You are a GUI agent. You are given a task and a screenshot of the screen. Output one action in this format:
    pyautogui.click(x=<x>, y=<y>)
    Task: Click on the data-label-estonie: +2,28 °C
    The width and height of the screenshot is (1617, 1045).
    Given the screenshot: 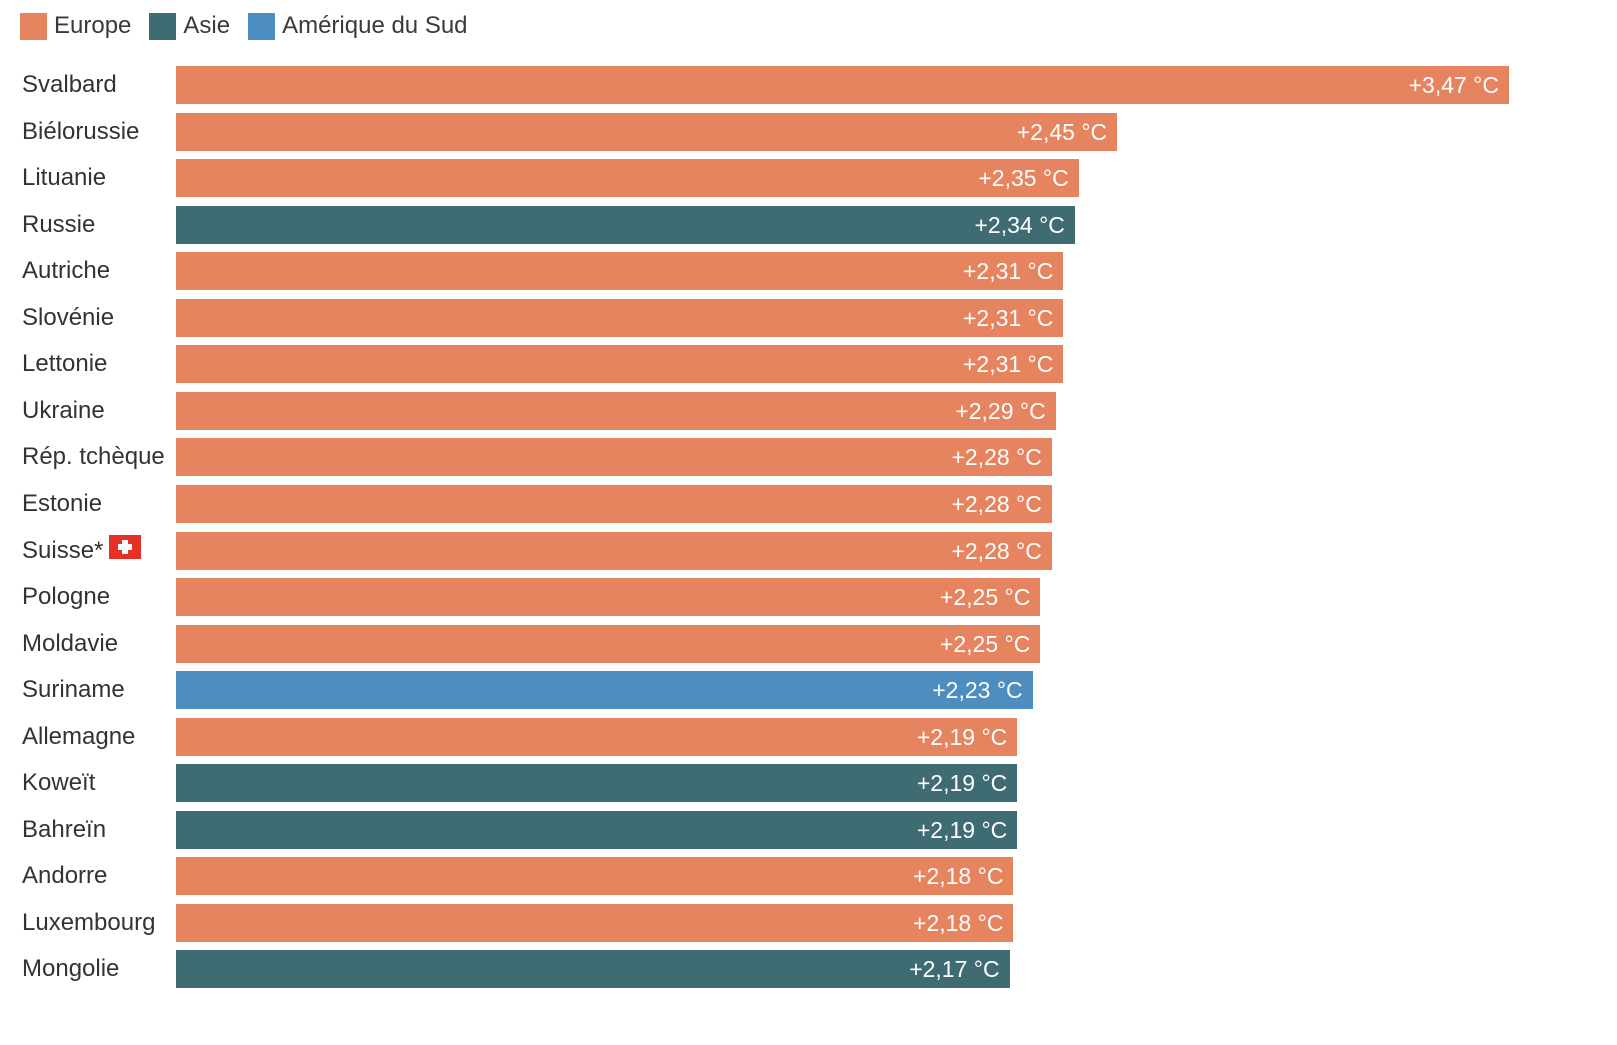 What is the action you would take?
    pyautogui.click(x=996, y=503)
    